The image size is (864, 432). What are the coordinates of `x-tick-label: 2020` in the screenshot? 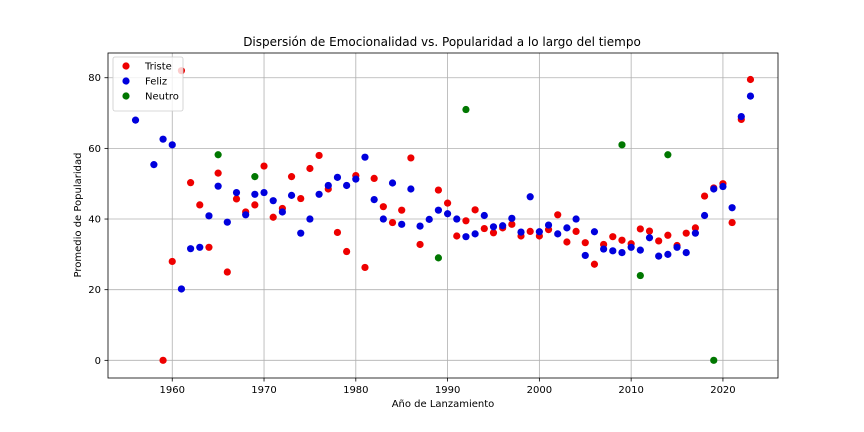 It's located at (722, 390).